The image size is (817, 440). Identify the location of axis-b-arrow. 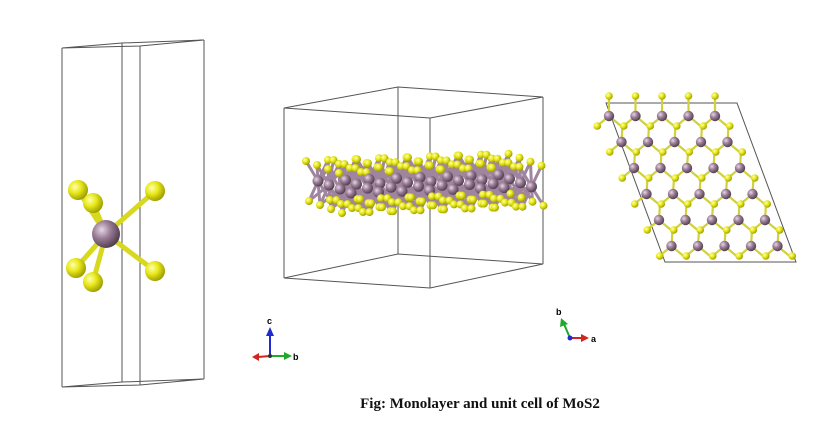
(567, 331).